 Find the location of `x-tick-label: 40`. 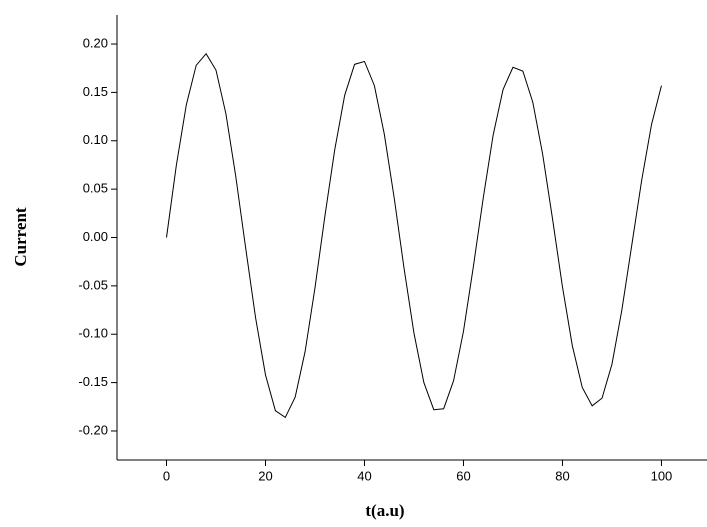

x-tick-label: 40 is located at coordinates (364, 475).